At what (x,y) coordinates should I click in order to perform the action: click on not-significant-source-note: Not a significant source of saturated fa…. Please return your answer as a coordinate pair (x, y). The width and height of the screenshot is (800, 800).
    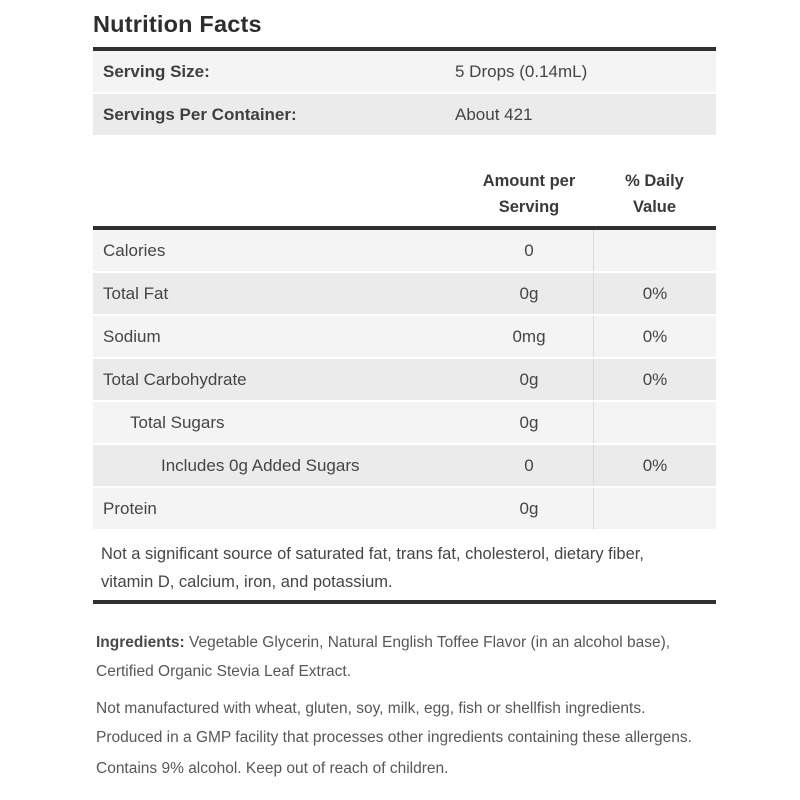
    Looking at the image, I should click on (404, 565).